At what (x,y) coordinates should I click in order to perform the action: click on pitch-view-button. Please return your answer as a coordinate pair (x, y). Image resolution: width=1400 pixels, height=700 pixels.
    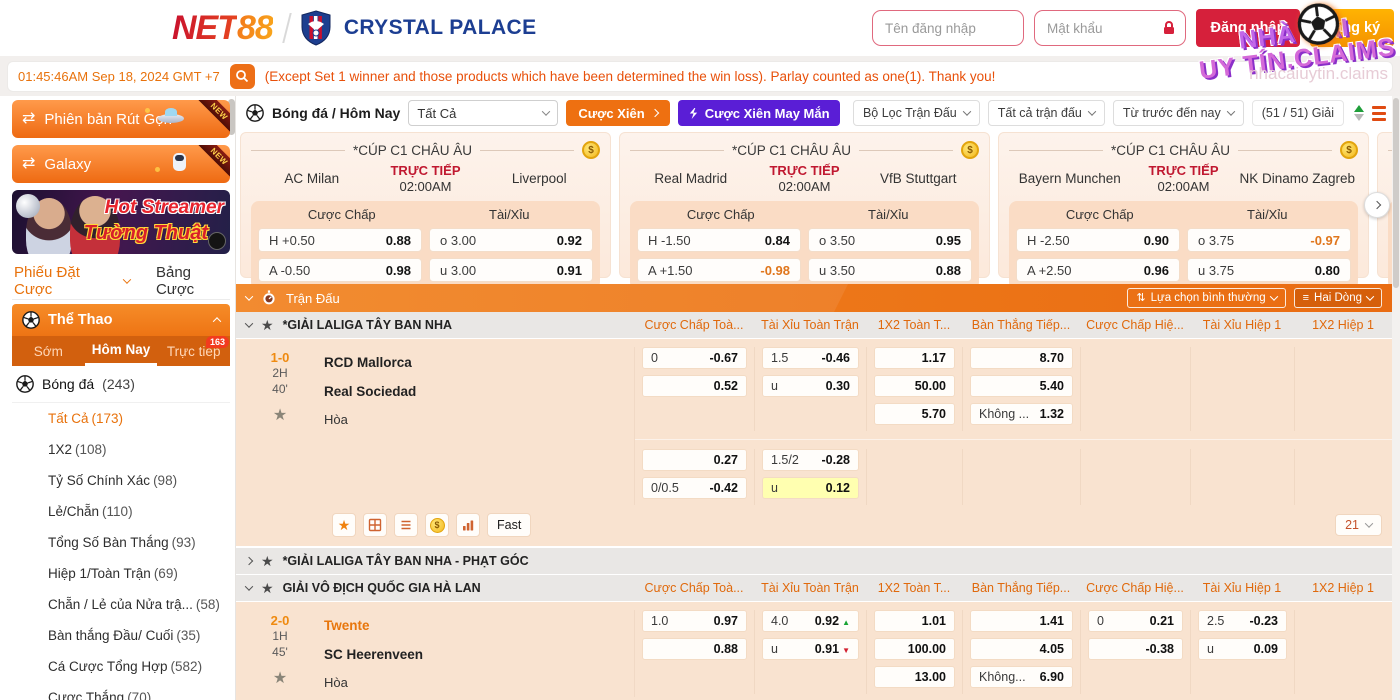
    Looking at the image, I should click on (375, 525).